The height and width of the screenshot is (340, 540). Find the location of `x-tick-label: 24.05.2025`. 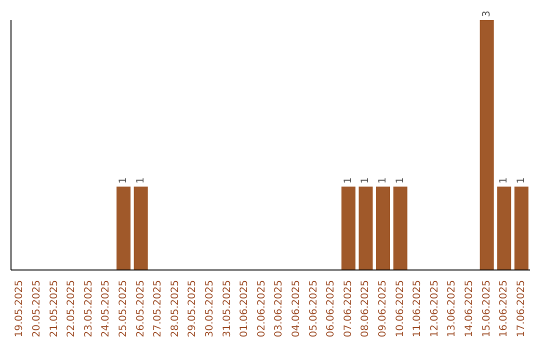

x-tick-label: 24.05.2025 is located at coordinates (106, 309).